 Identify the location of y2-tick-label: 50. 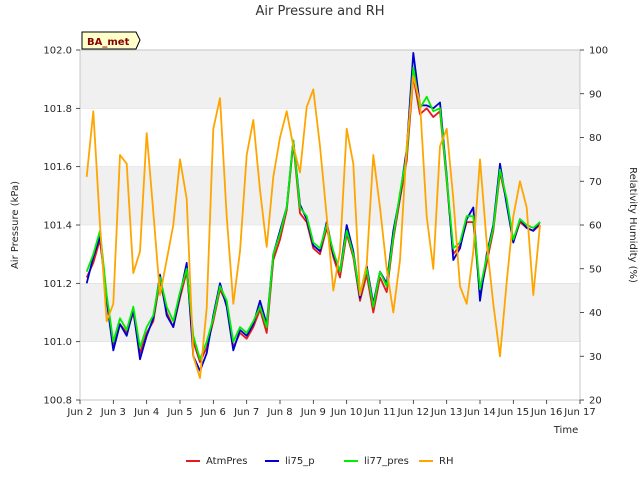
(595, 269).